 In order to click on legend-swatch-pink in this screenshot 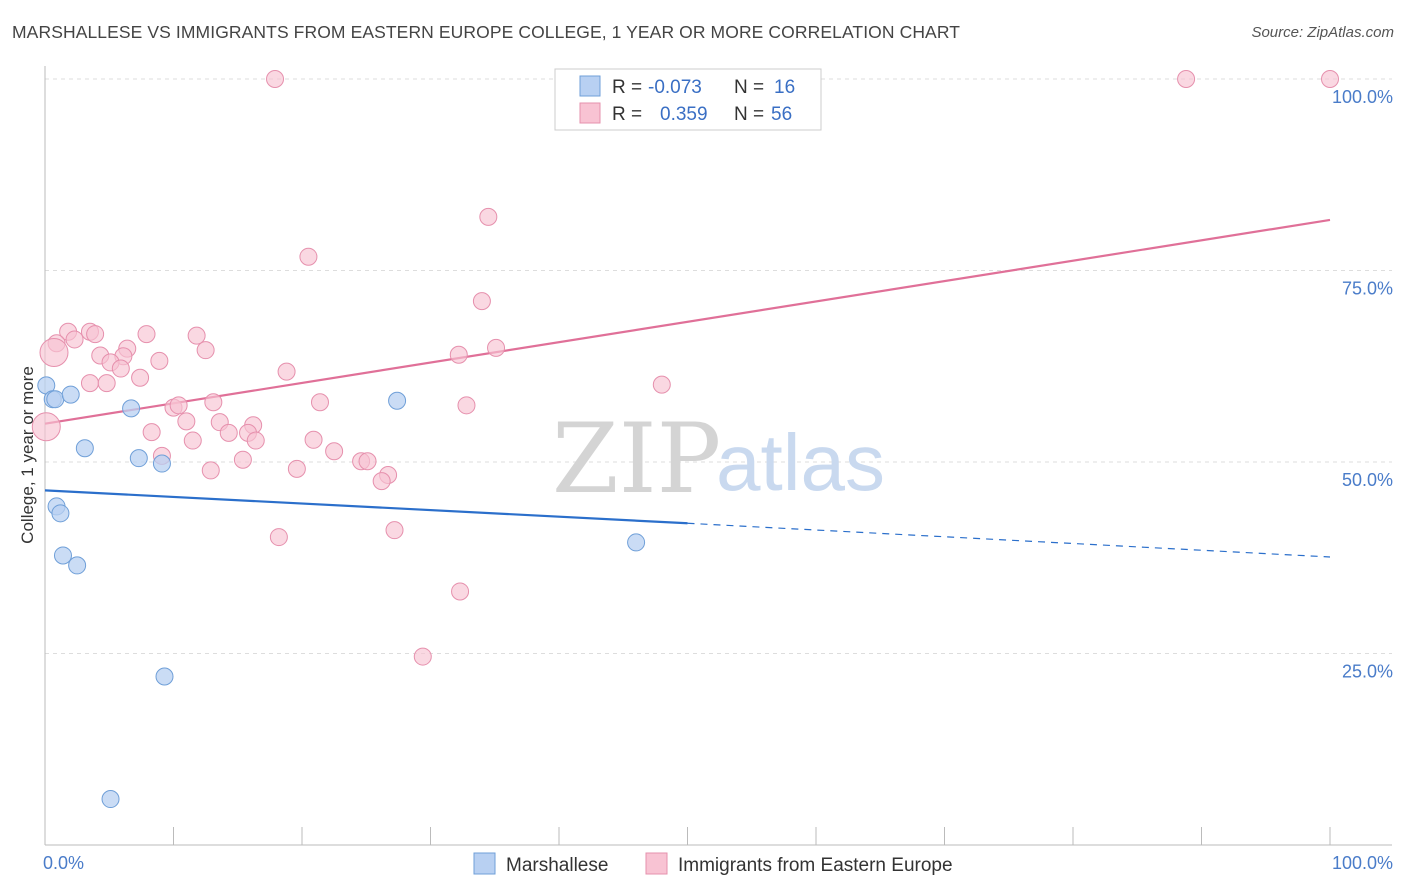, I will do `click(590, 113)`.